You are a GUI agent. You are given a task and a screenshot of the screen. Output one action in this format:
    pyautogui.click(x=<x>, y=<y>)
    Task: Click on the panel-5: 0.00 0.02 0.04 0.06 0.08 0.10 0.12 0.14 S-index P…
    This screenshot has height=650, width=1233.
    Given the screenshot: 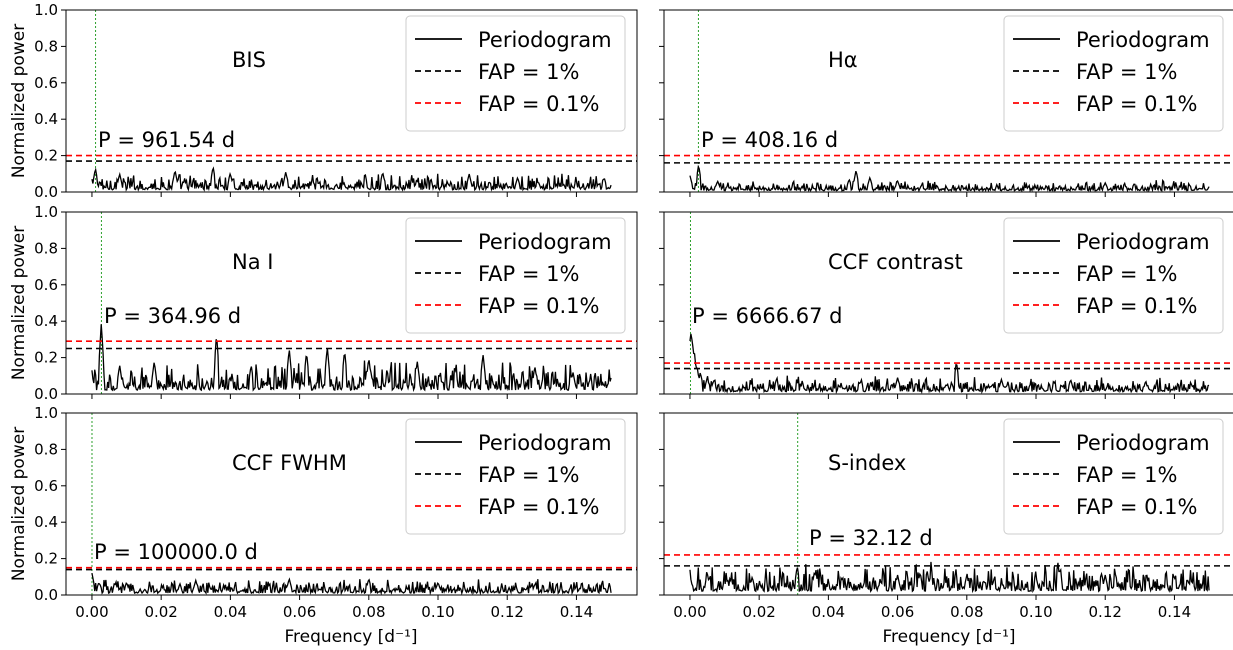 What is the action you would take?
    pyautogui.click(x=946, y=516)
    